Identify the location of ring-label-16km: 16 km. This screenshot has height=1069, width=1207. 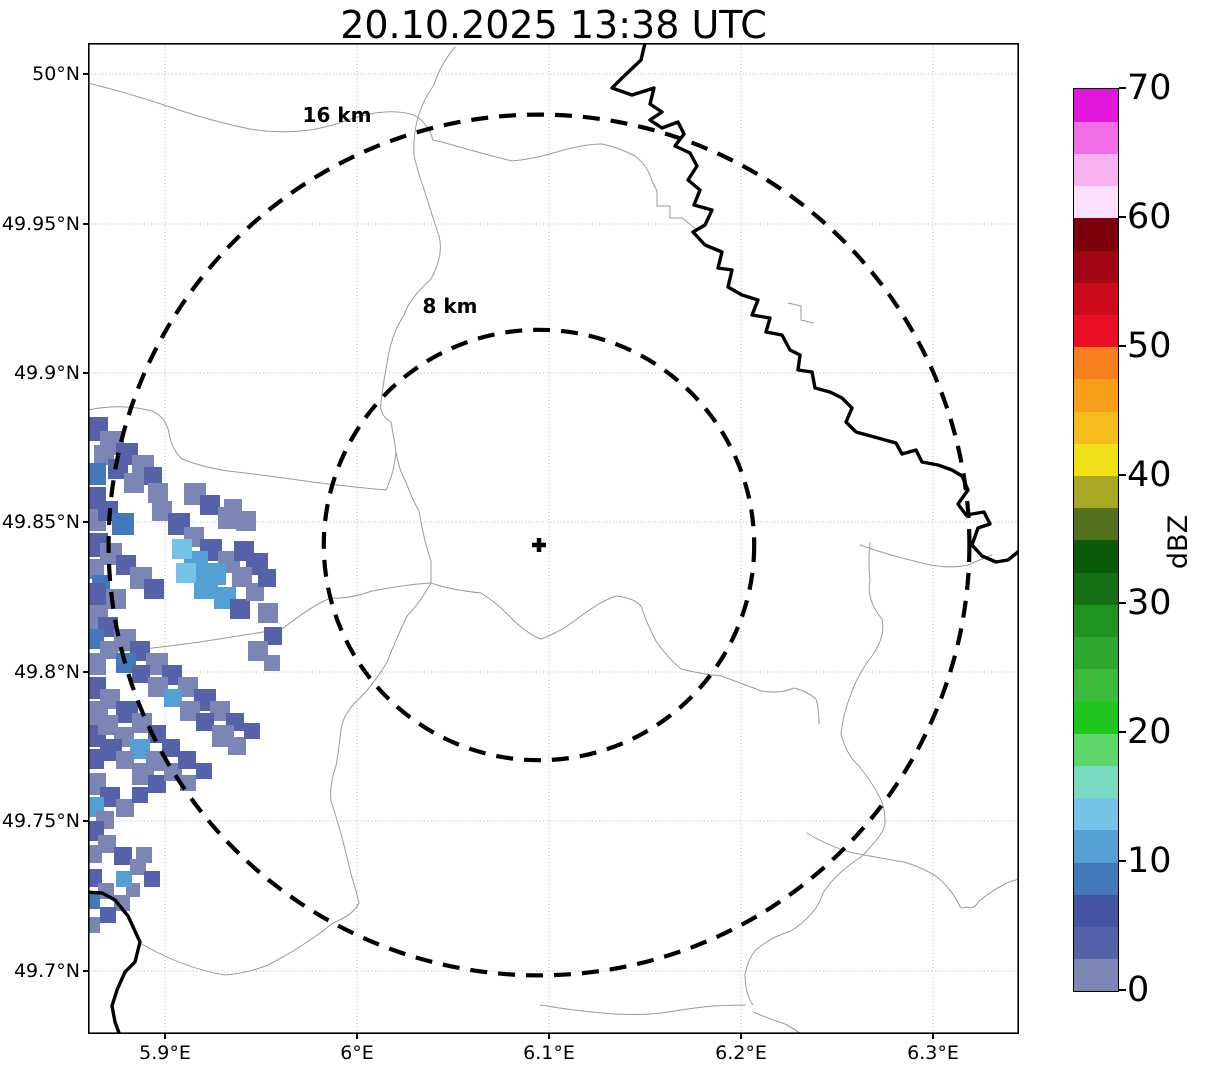
(337, 115).